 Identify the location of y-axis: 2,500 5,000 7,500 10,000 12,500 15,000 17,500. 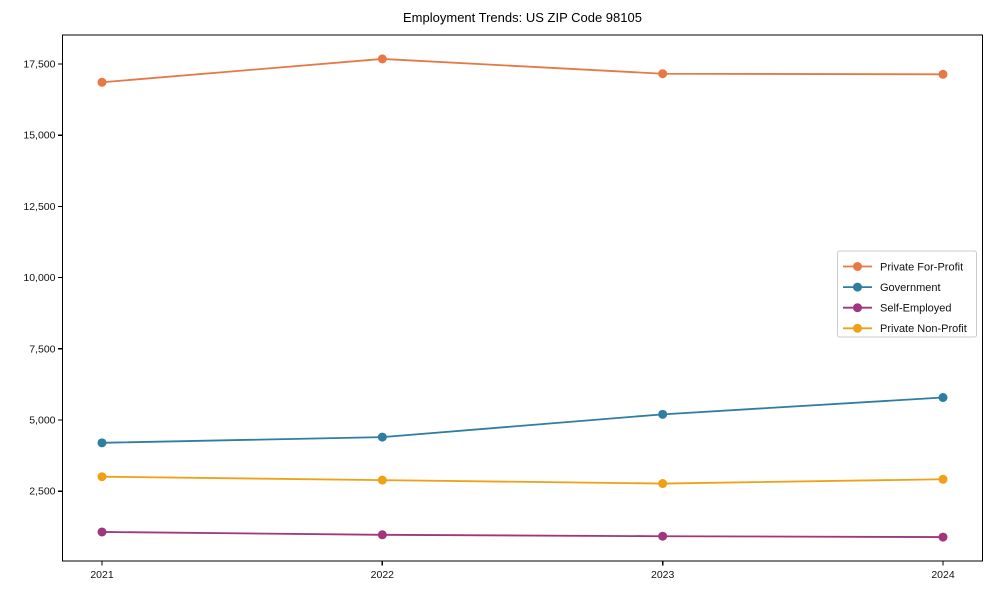
(43, 278).